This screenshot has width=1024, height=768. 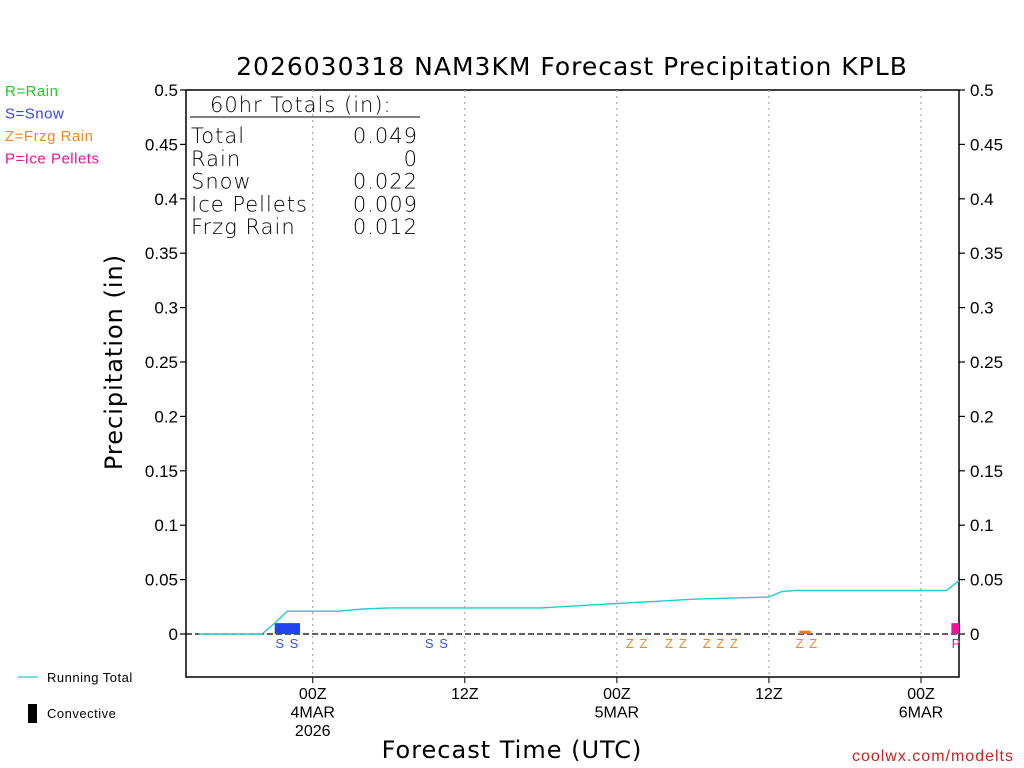 I want to click on y-tick-label-left-4: 0.2, so click(x=166, y=416).